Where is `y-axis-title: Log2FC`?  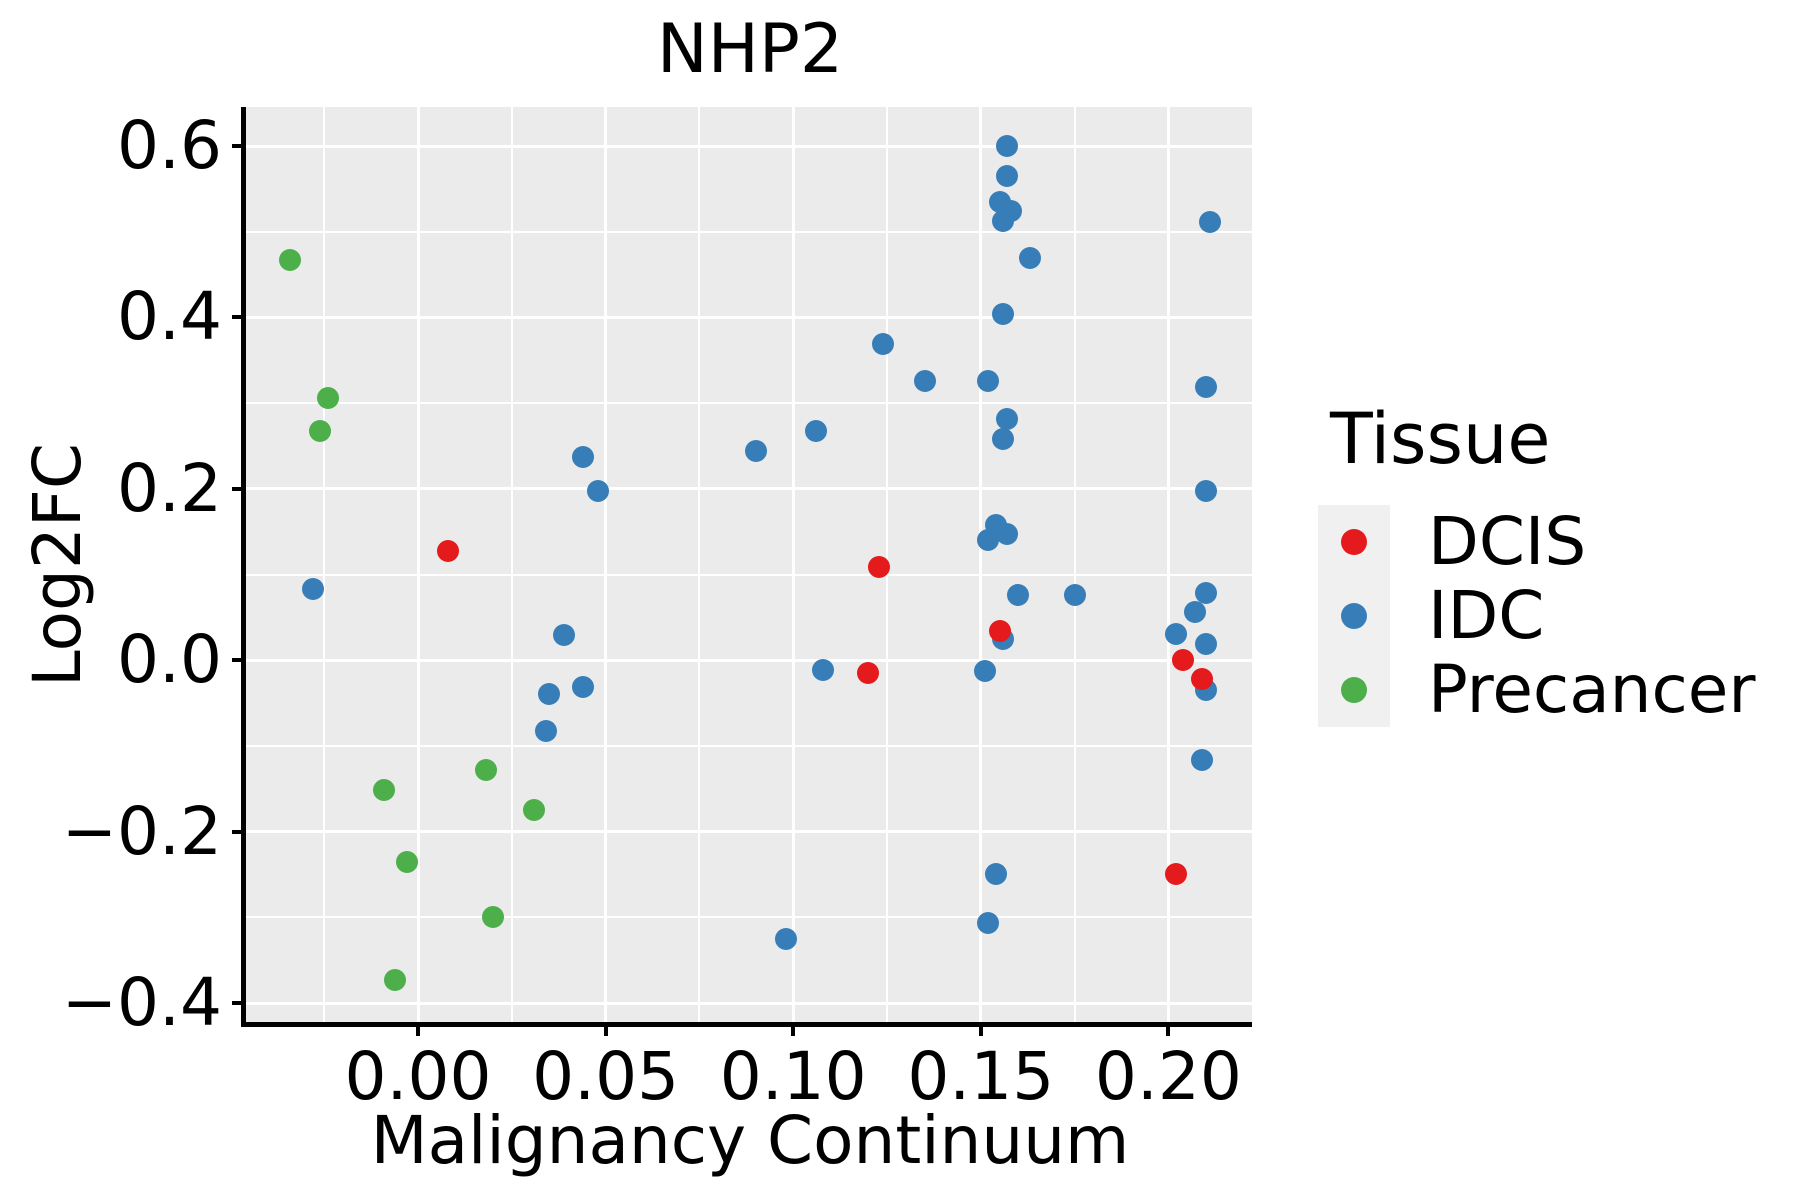 y-axis-title: Log2FC is located at coordinates (57, 565).